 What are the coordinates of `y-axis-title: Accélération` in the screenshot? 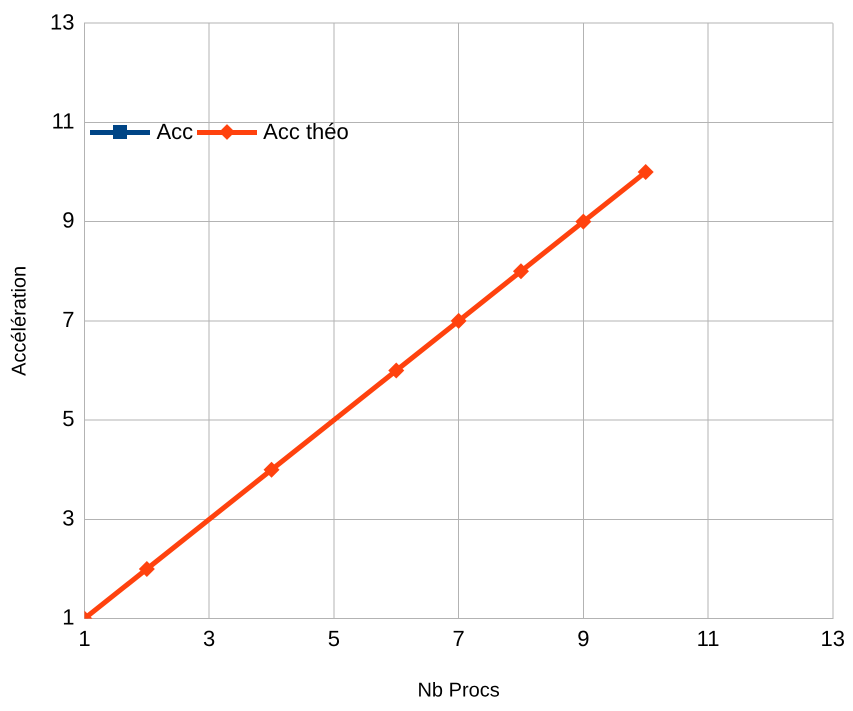 It's located at (19, 321).